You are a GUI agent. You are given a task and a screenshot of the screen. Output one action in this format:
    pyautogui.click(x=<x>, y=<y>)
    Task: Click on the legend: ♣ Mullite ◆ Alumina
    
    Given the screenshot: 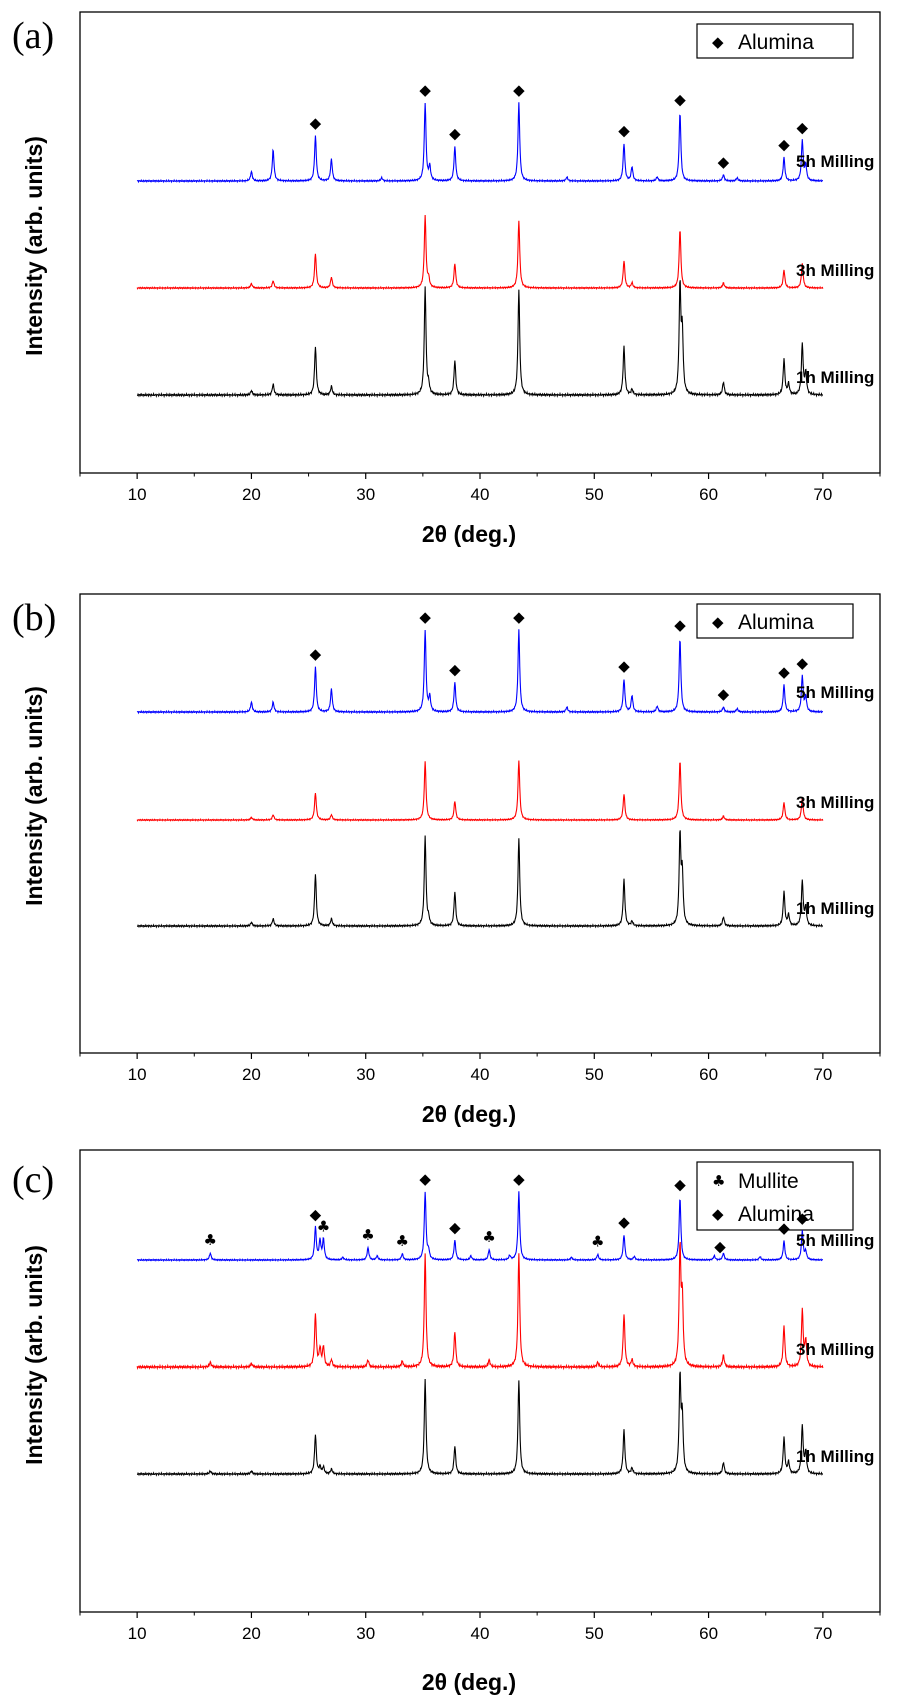 What is the action you would take?
    pyautogui.click(x=775, y=1196)
    